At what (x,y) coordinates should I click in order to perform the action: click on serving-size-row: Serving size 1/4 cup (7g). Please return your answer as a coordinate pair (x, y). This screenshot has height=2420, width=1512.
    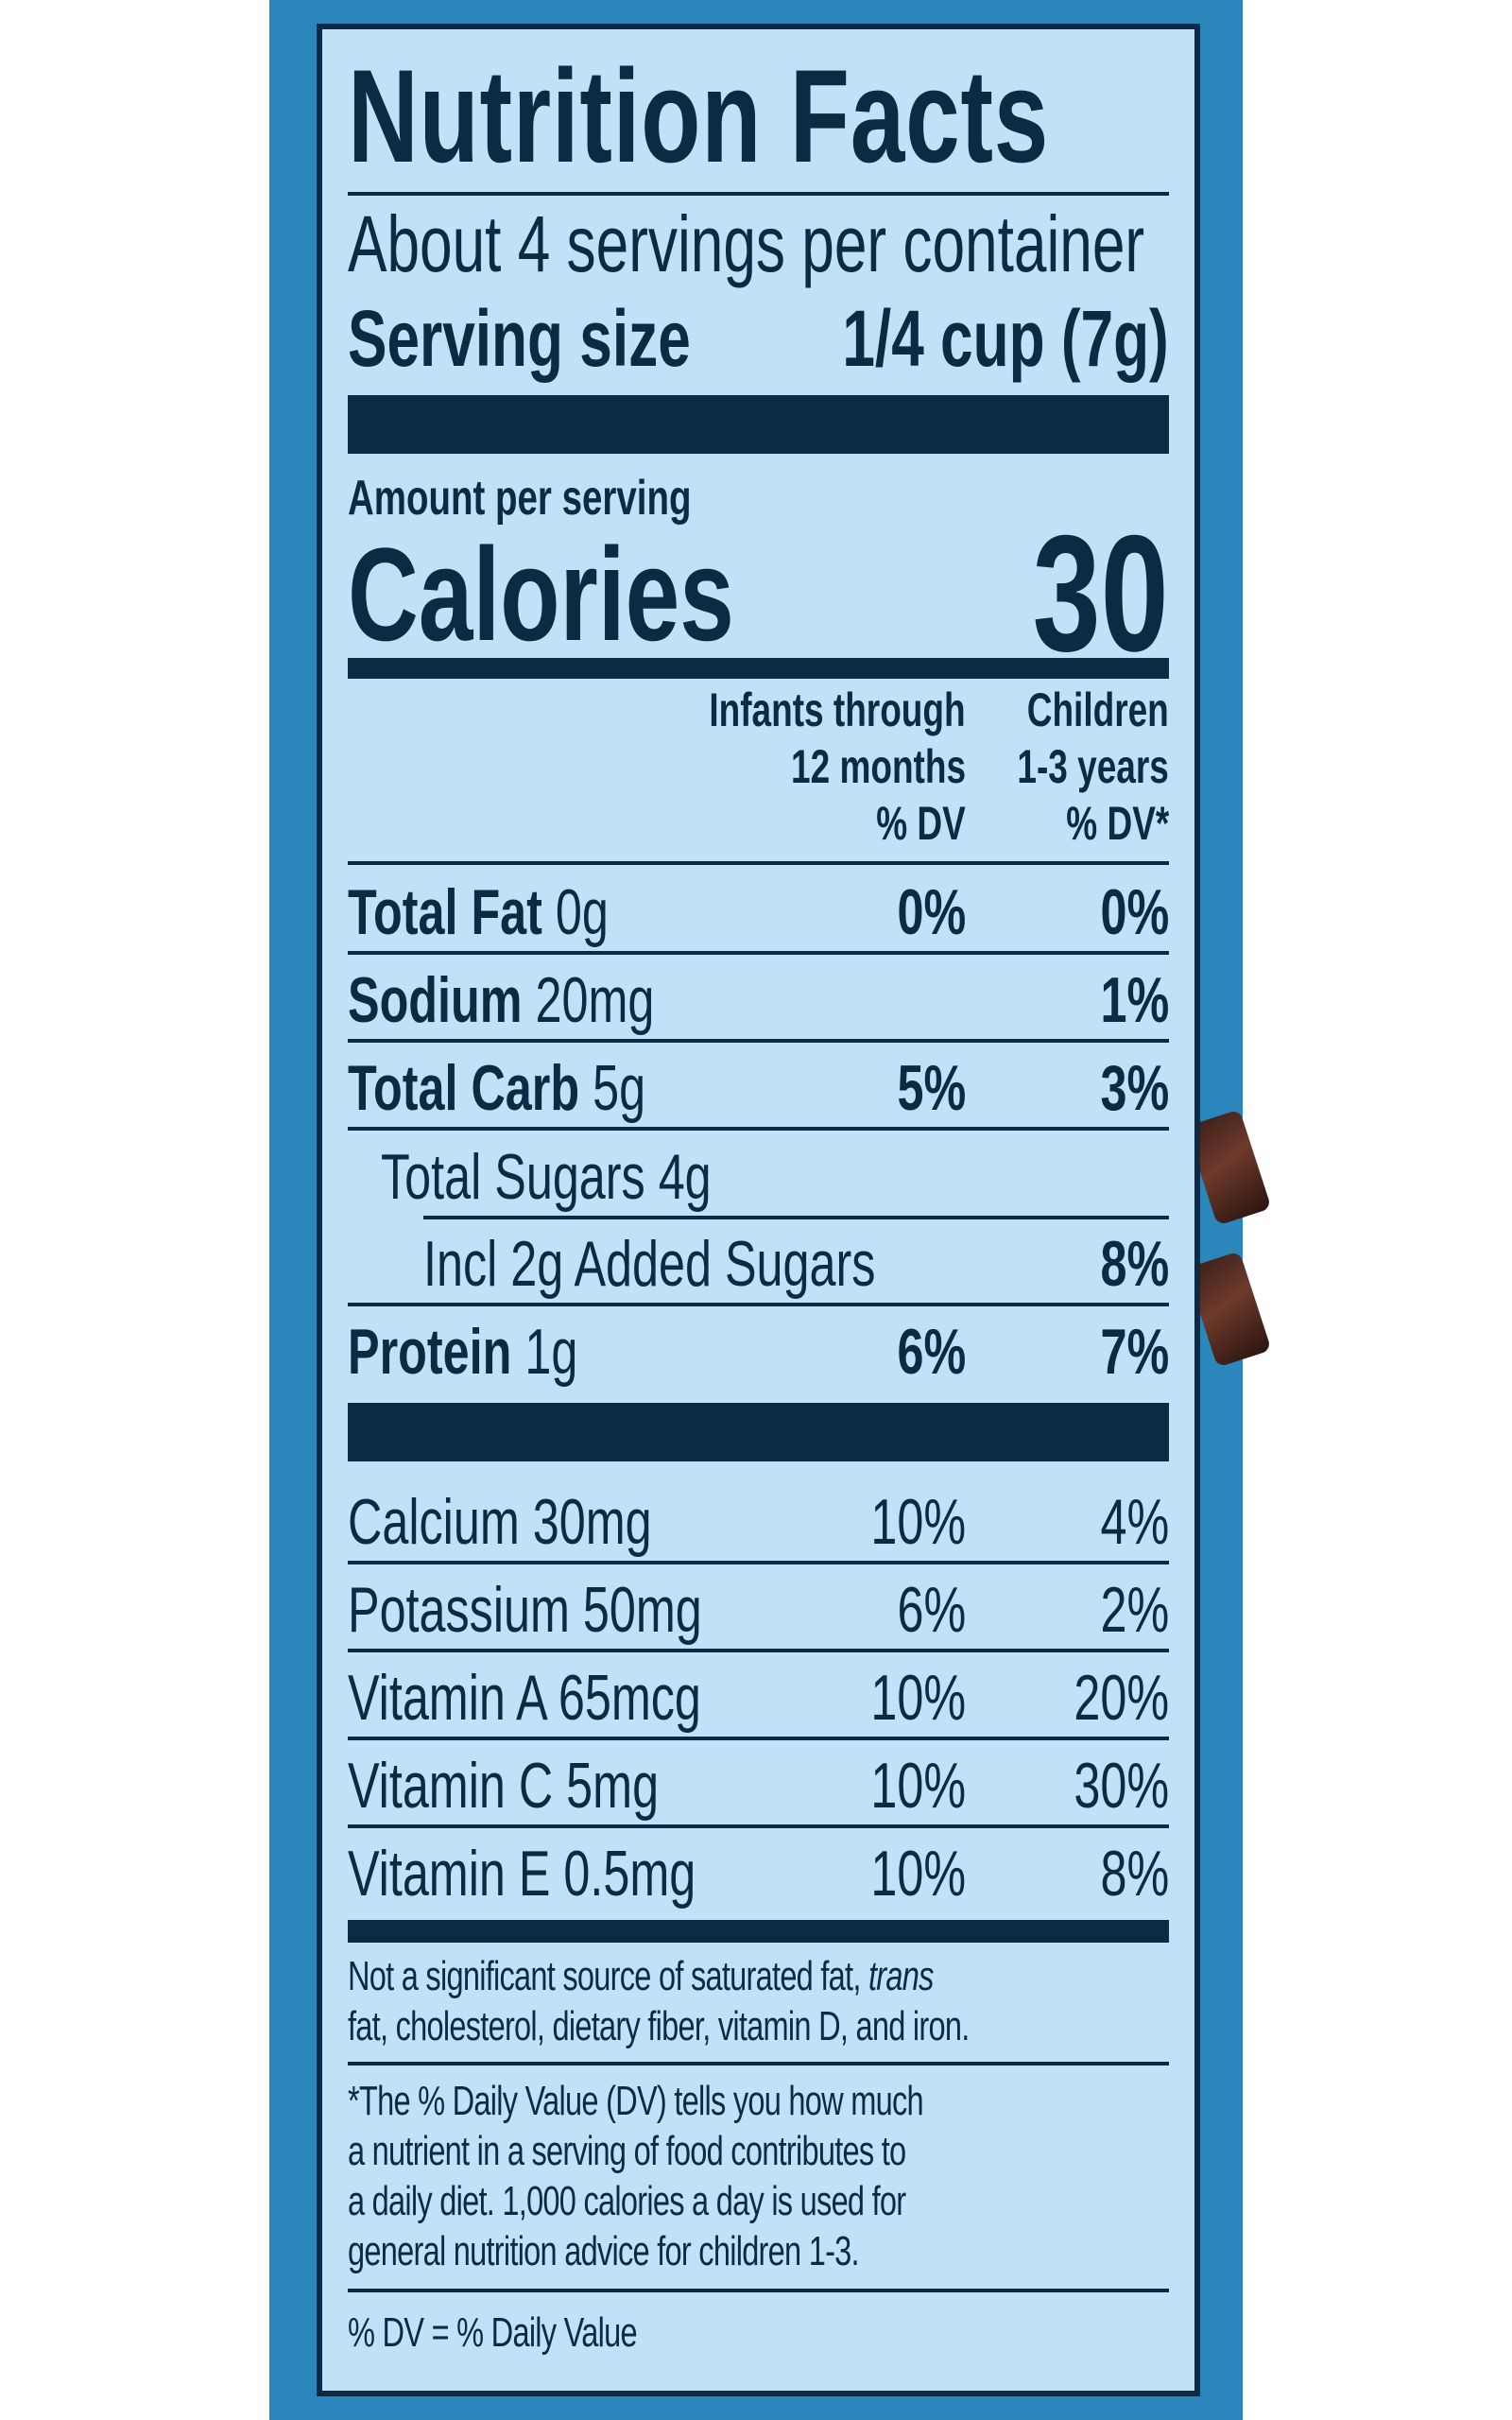
    Looking at the image, I should click on (758, 338).